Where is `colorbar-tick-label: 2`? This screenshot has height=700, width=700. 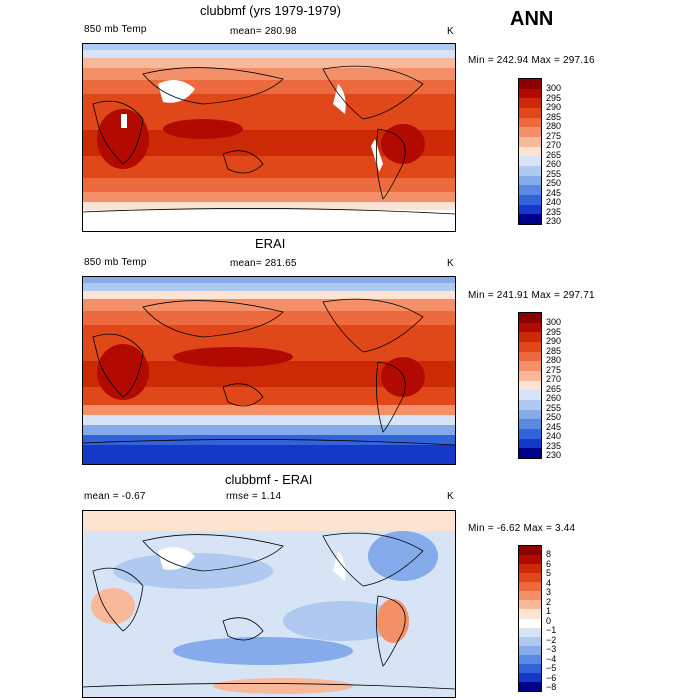
colorbar-tick-label: 2 is located at coordinates (549, 601).